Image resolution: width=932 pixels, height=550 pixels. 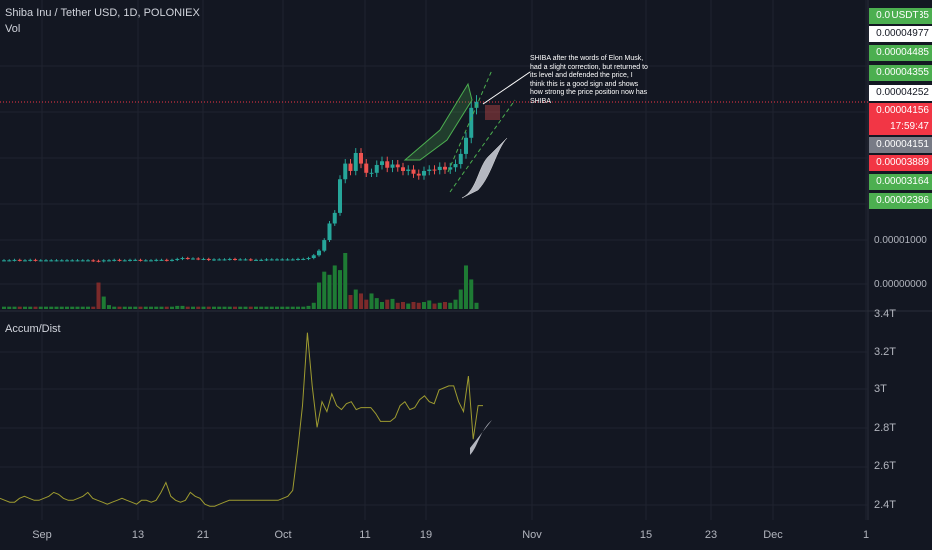 What do you see at coordinates (42, 535) in the screenshot?
I see `time-axis-label: Sep` at bounding box center [42, 535].